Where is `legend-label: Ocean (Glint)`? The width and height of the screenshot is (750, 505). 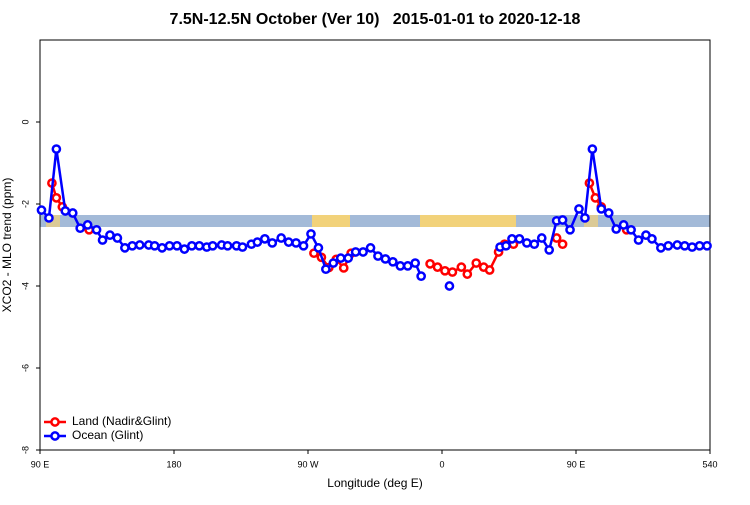 legend-label: Ocean (Glint) is located at coordinates (107, 435).